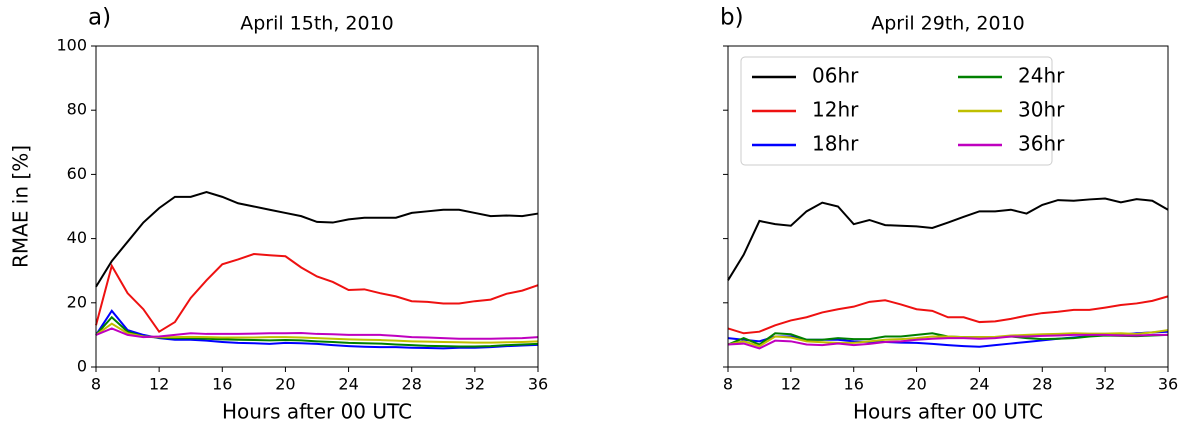  What do you see at coordinates (835, 76) in the screenshot?
I see `legend-label: 06hr` at bounding box center [835, 76].